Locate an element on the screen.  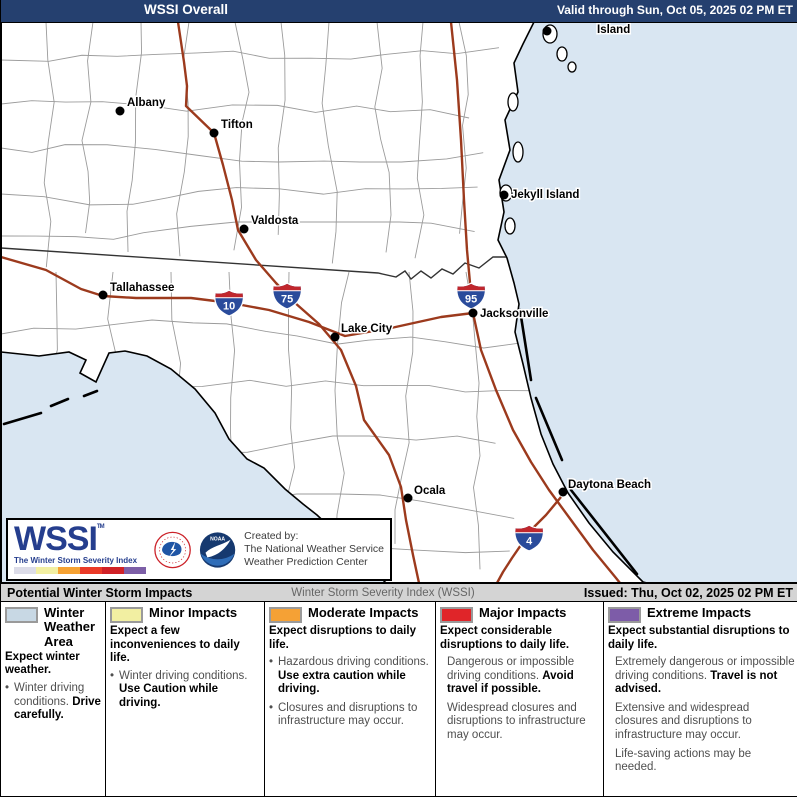
valid-through-text: Valid through Sun, Oct 05, 2025 02 PM ET is located at coordinates (674, 10).